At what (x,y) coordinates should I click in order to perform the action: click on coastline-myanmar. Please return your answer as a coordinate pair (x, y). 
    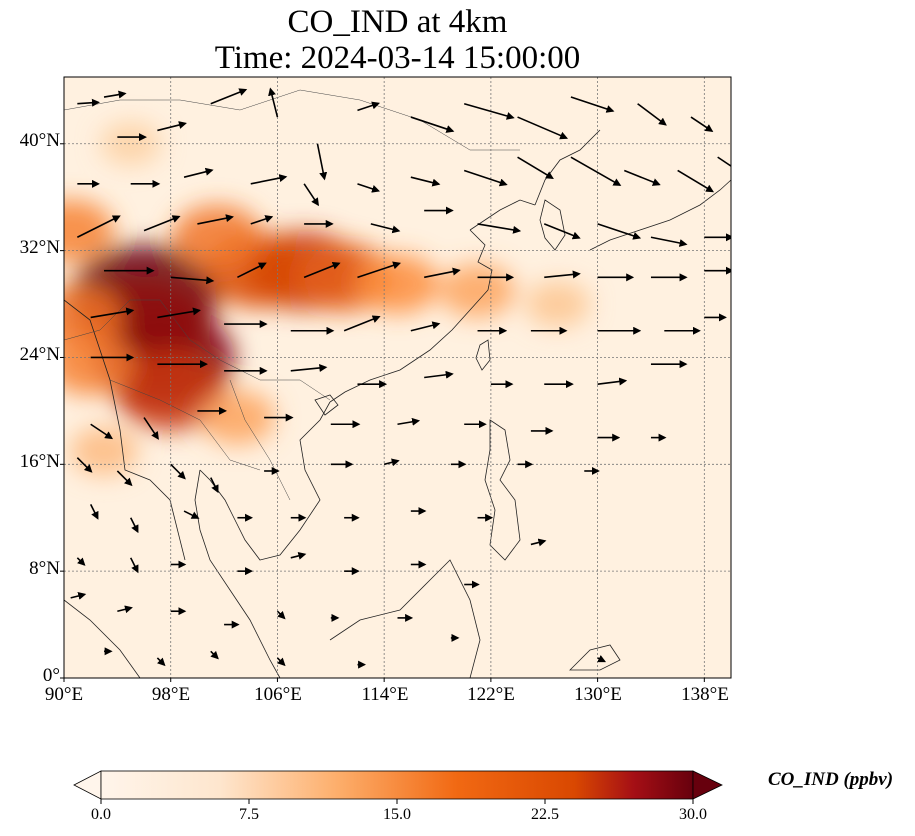
    Looking at the image, I should click on (125, 430).